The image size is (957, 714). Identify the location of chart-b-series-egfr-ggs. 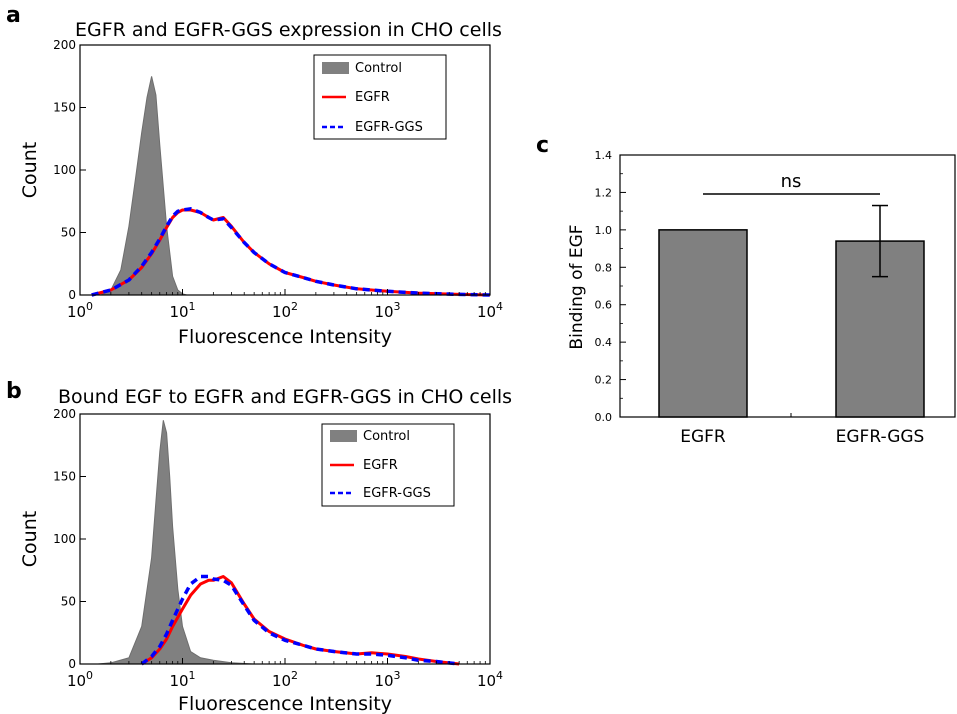
(300, 620).